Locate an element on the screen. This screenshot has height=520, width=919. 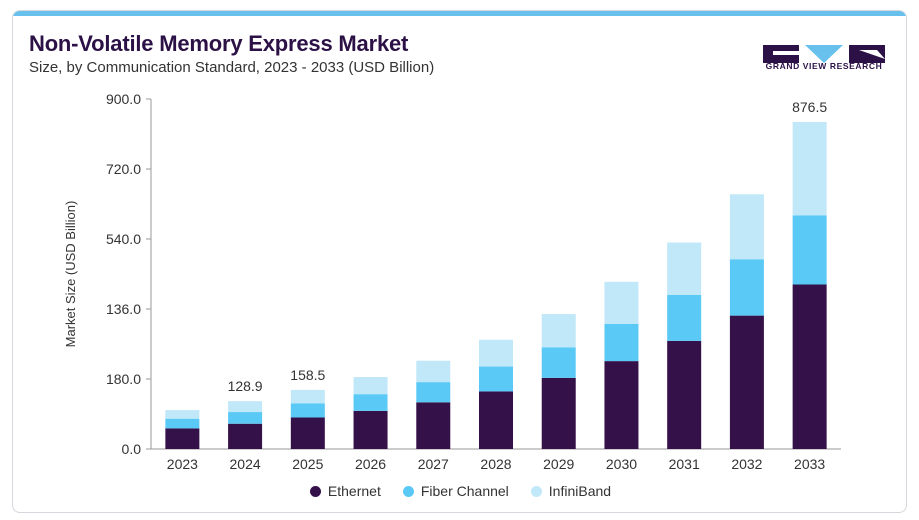
legend: Ethernet Fiber Channel InfiniBand is located at coordinates (459, 491).